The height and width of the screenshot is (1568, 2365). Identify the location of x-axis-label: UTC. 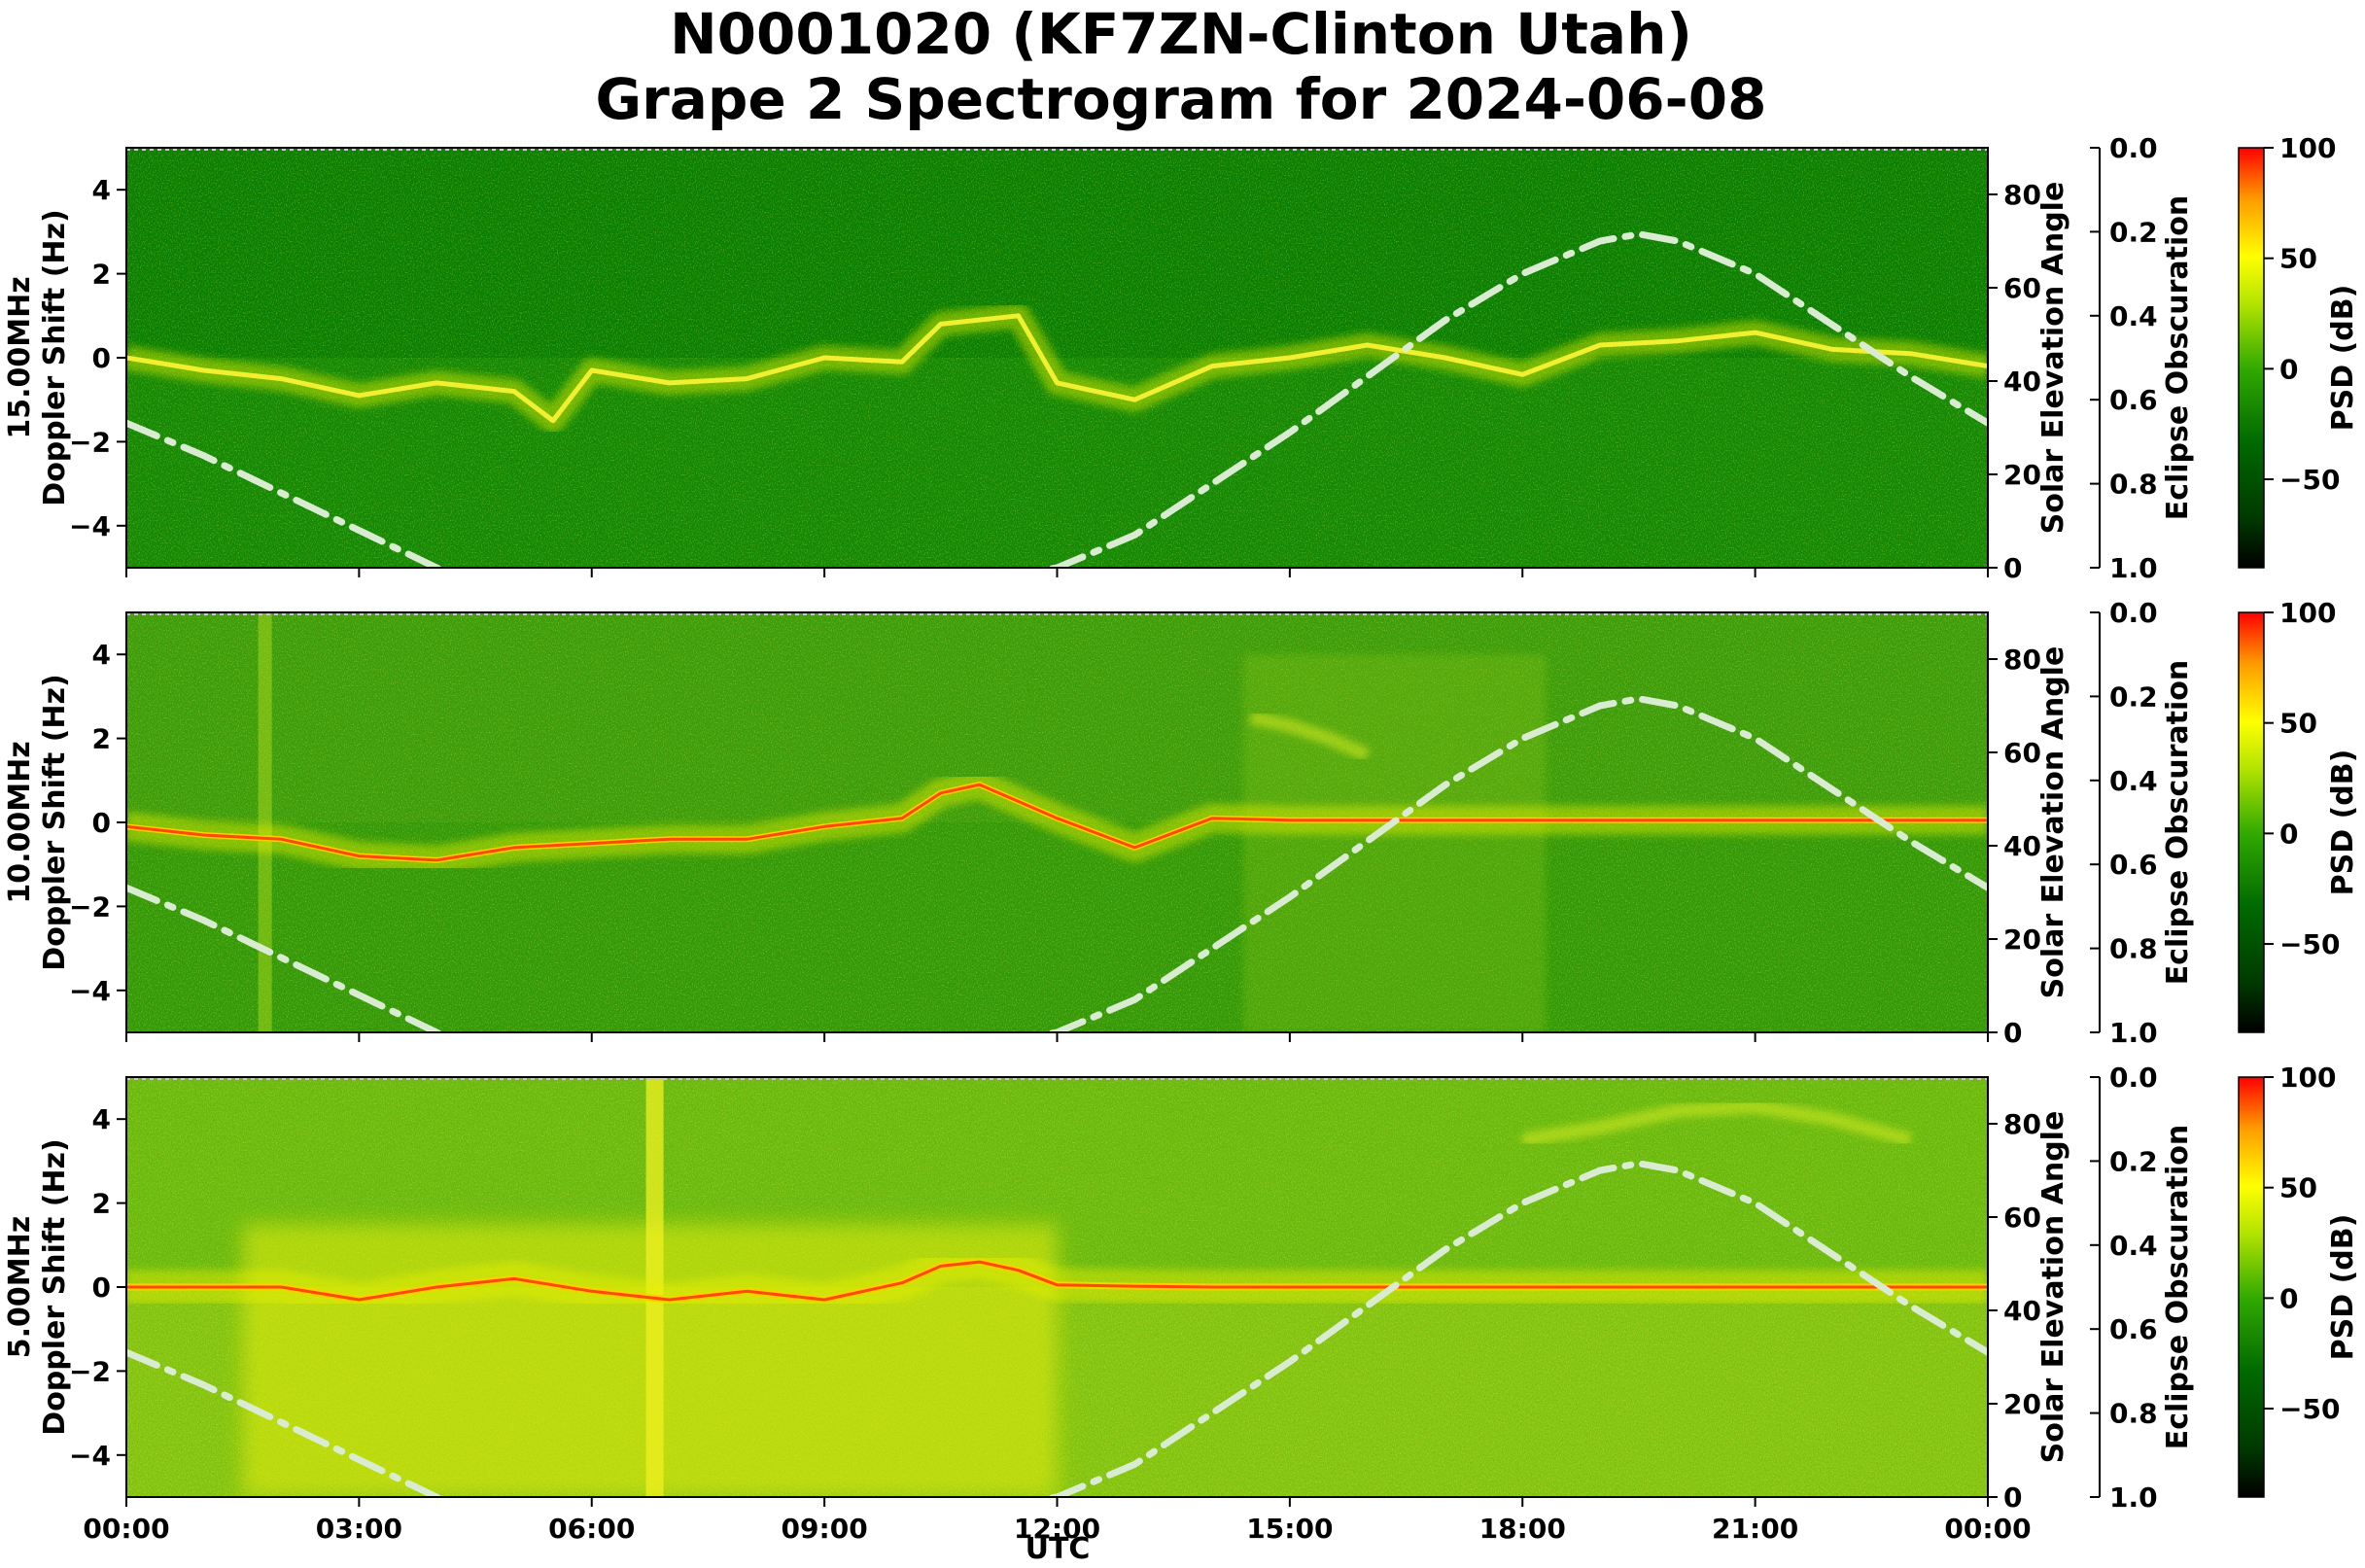
(1058, 1549).